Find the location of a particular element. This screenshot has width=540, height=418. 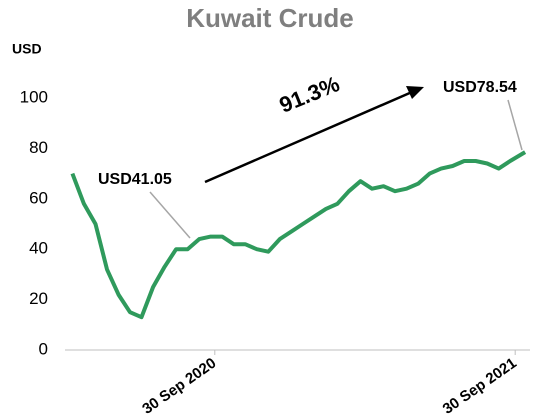

y-axis-label: USD is located at coordinates (27, 49).